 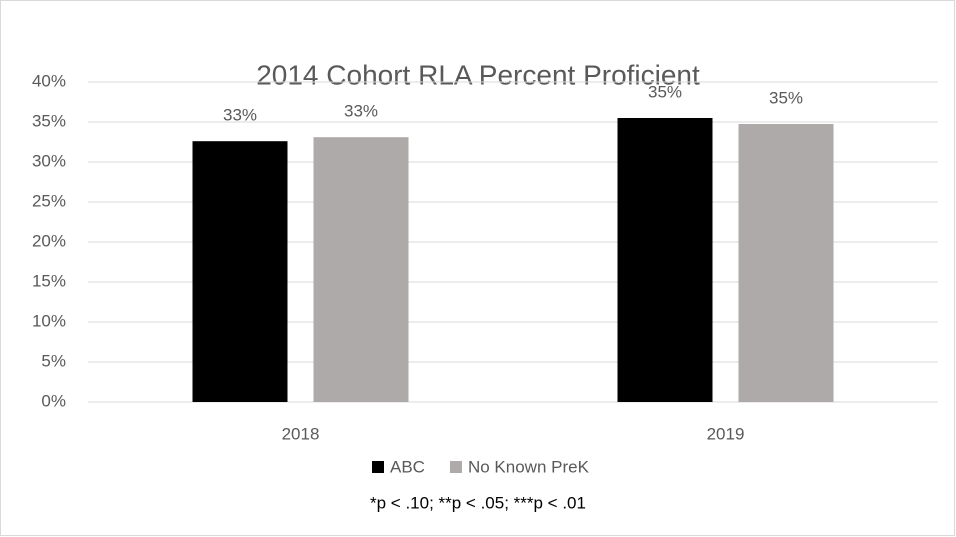 What do you see at coordinates (407, 466) in the screenshot?
I see `legend-label: ABC` at bounding box center [407, 466].